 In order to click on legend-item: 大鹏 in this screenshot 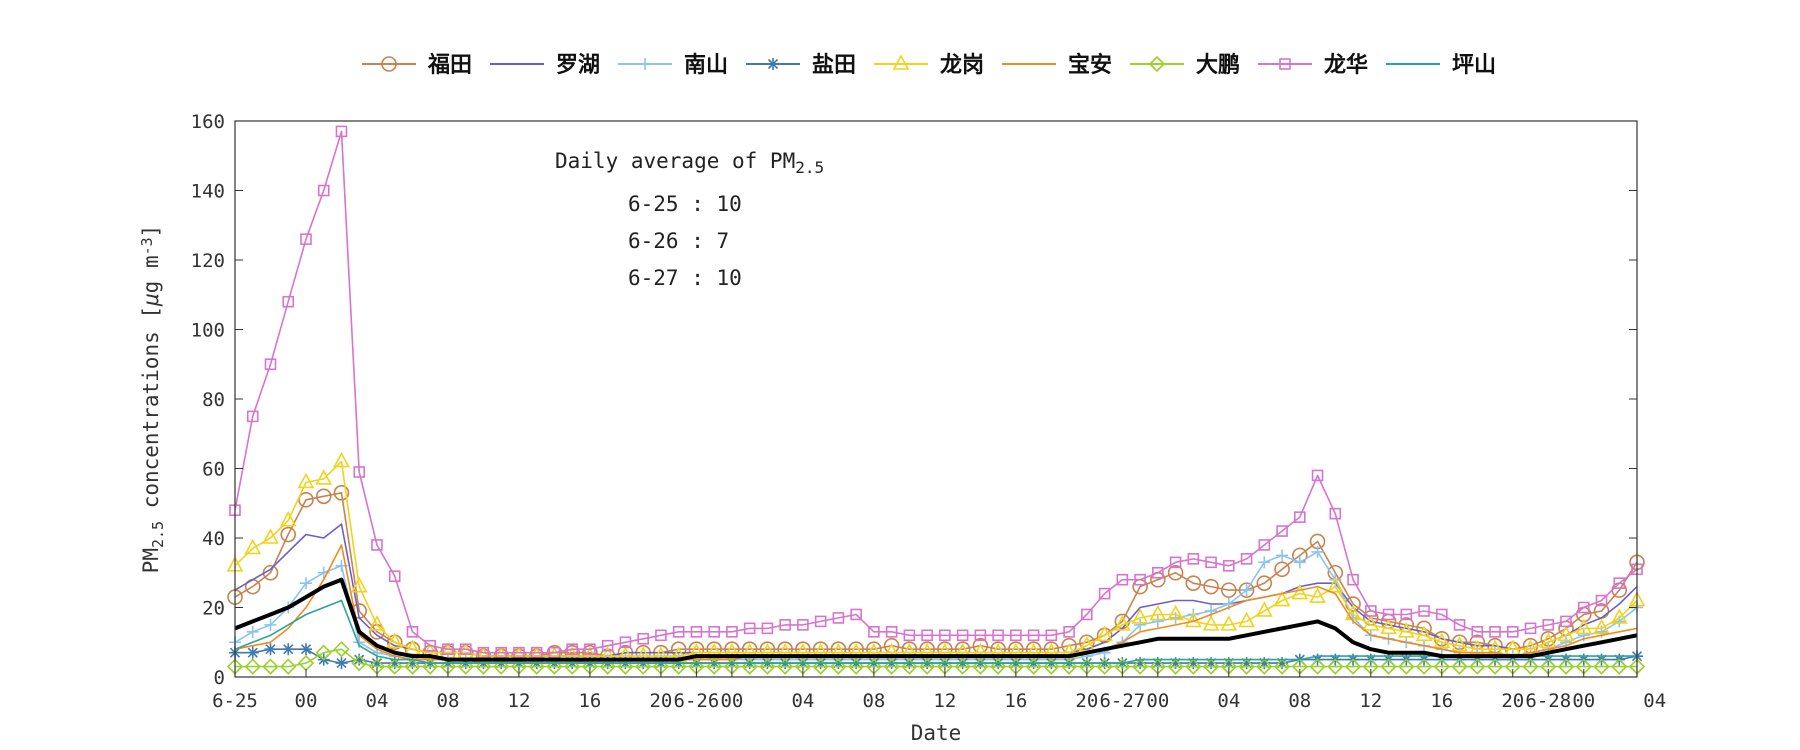, I will do `click(1185, 65)`.